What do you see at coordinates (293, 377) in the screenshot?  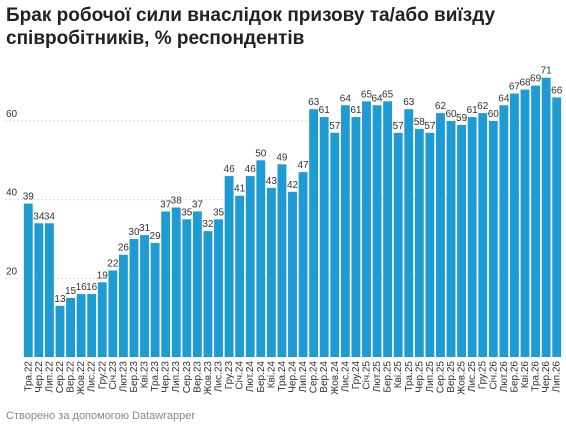 I see `x-tick-label: Чер.24` at bounding box center [293, 377].